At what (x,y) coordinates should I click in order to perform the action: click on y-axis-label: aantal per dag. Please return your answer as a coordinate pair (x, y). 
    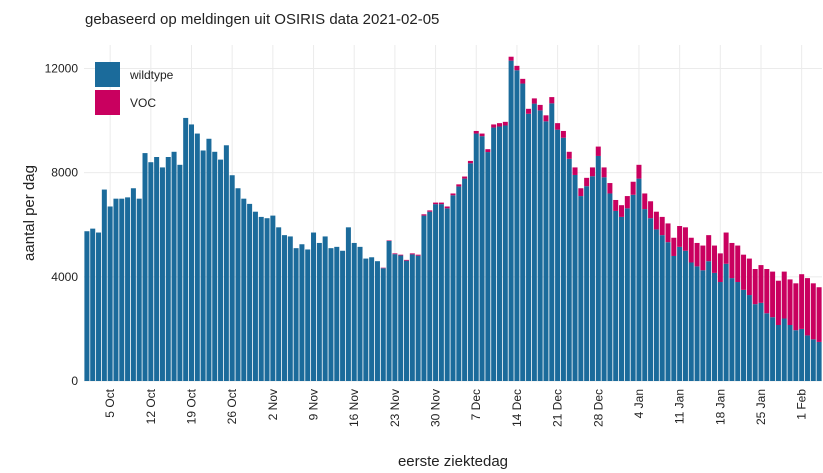
    Looking at the image, I should click on (29, 213).